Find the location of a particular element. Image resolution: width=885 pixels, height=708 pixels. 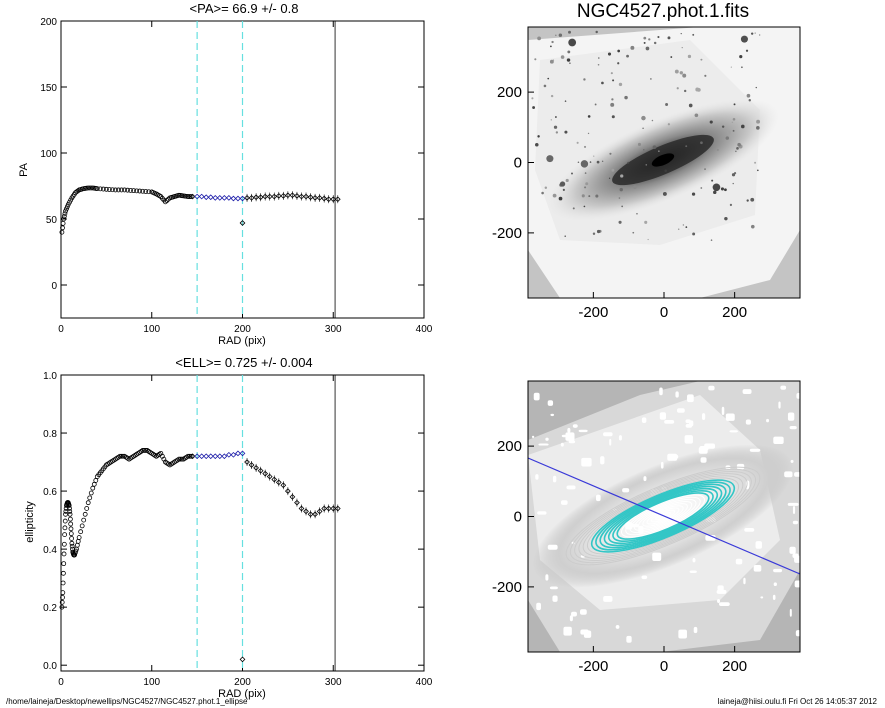

ell-data-points is located at coordinates (200, 555).